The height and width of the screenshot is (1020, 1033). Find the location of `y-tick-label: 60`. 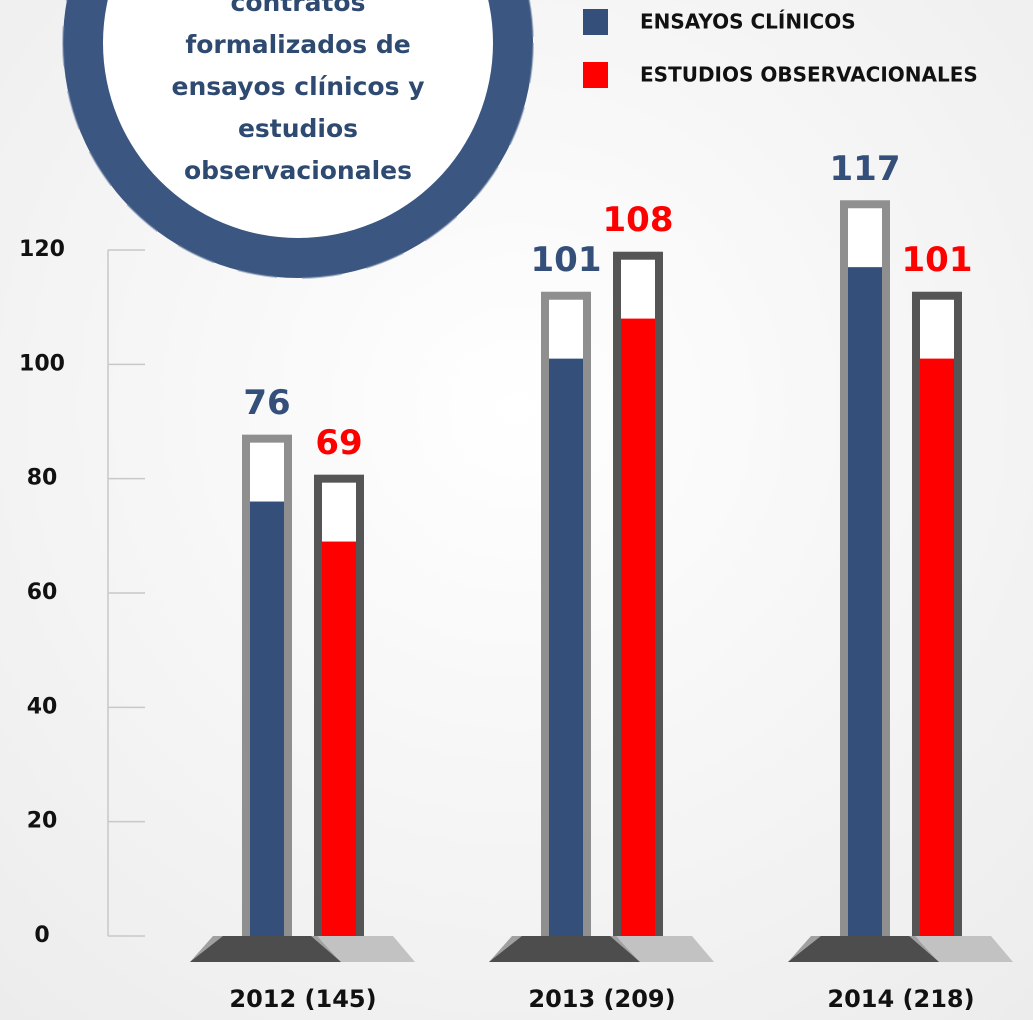

y-tick-label: 60 is located at coordinates (42, 592).